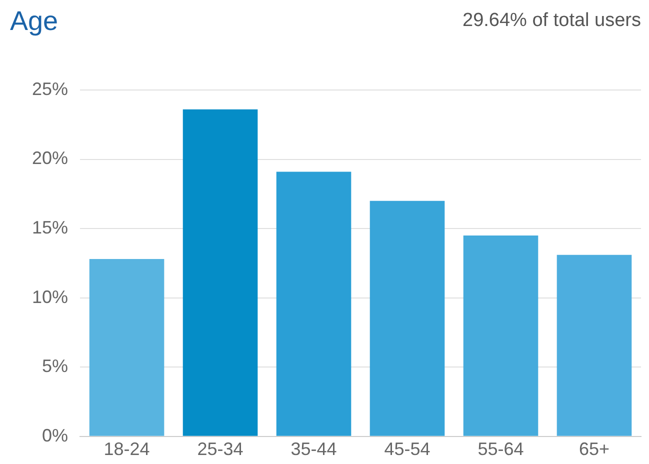 The height and width of the screenshot is (464, 649). I want to click on x-tick-label: 55-64, so click(501, 449).